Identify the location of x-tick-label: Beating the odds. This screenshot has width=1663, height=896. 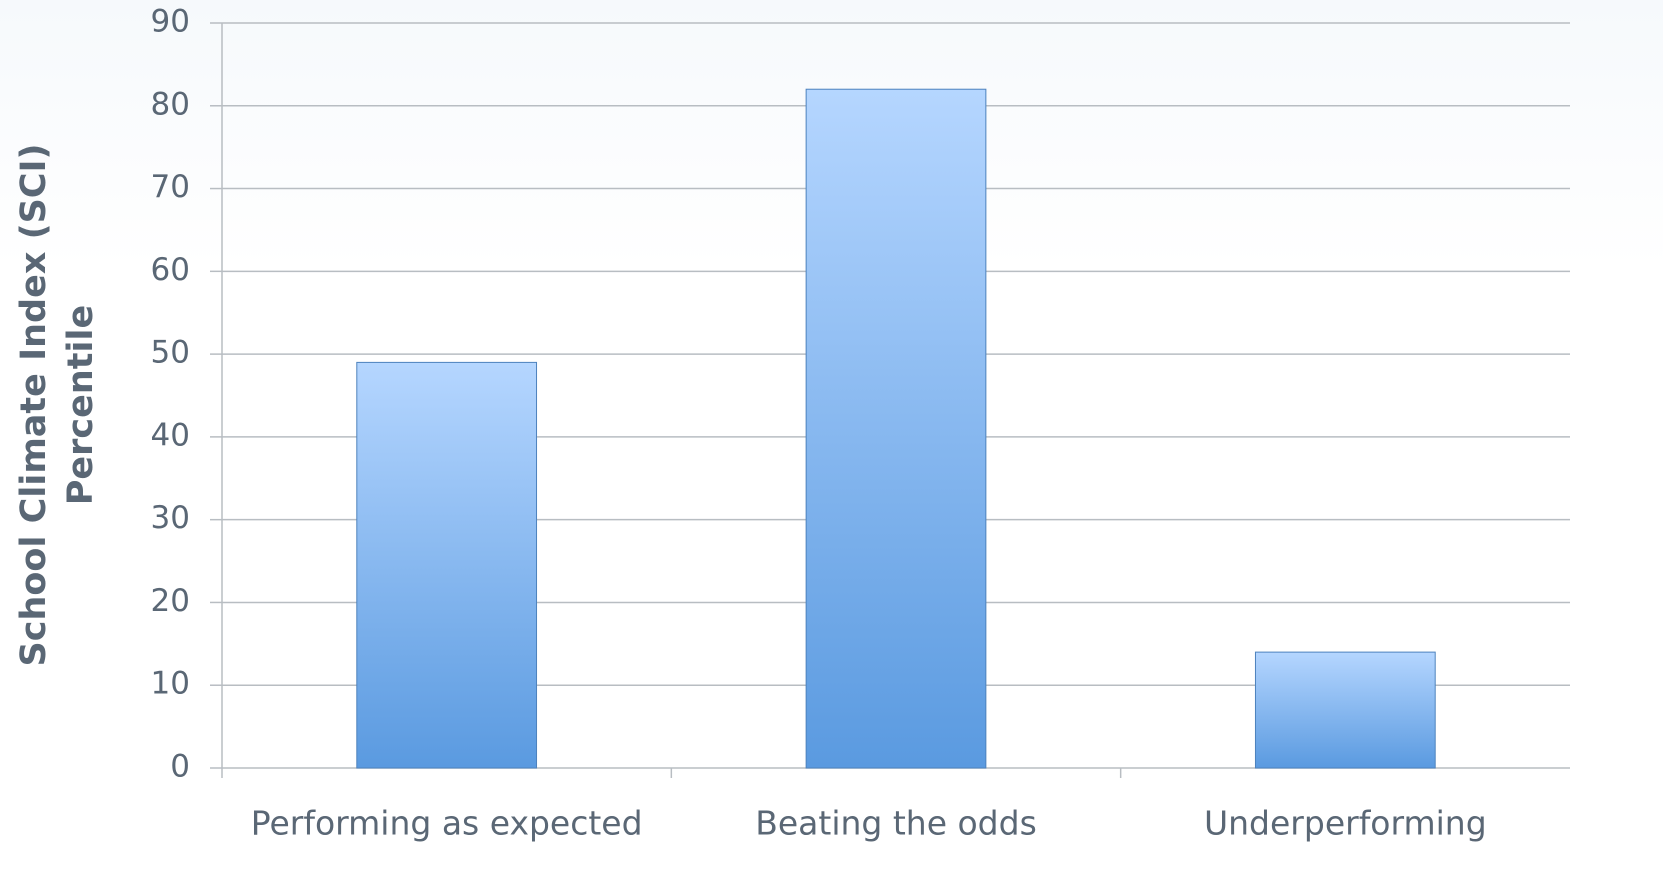
(896, 823).